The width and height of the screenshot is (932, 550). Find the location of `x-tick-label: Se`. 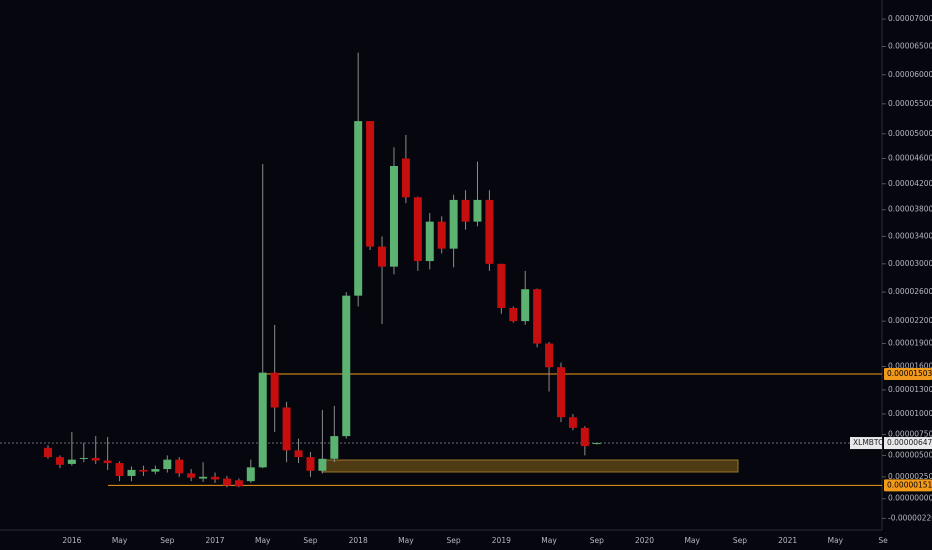

x-tick-label: Se is located at coordinates (883, 540).